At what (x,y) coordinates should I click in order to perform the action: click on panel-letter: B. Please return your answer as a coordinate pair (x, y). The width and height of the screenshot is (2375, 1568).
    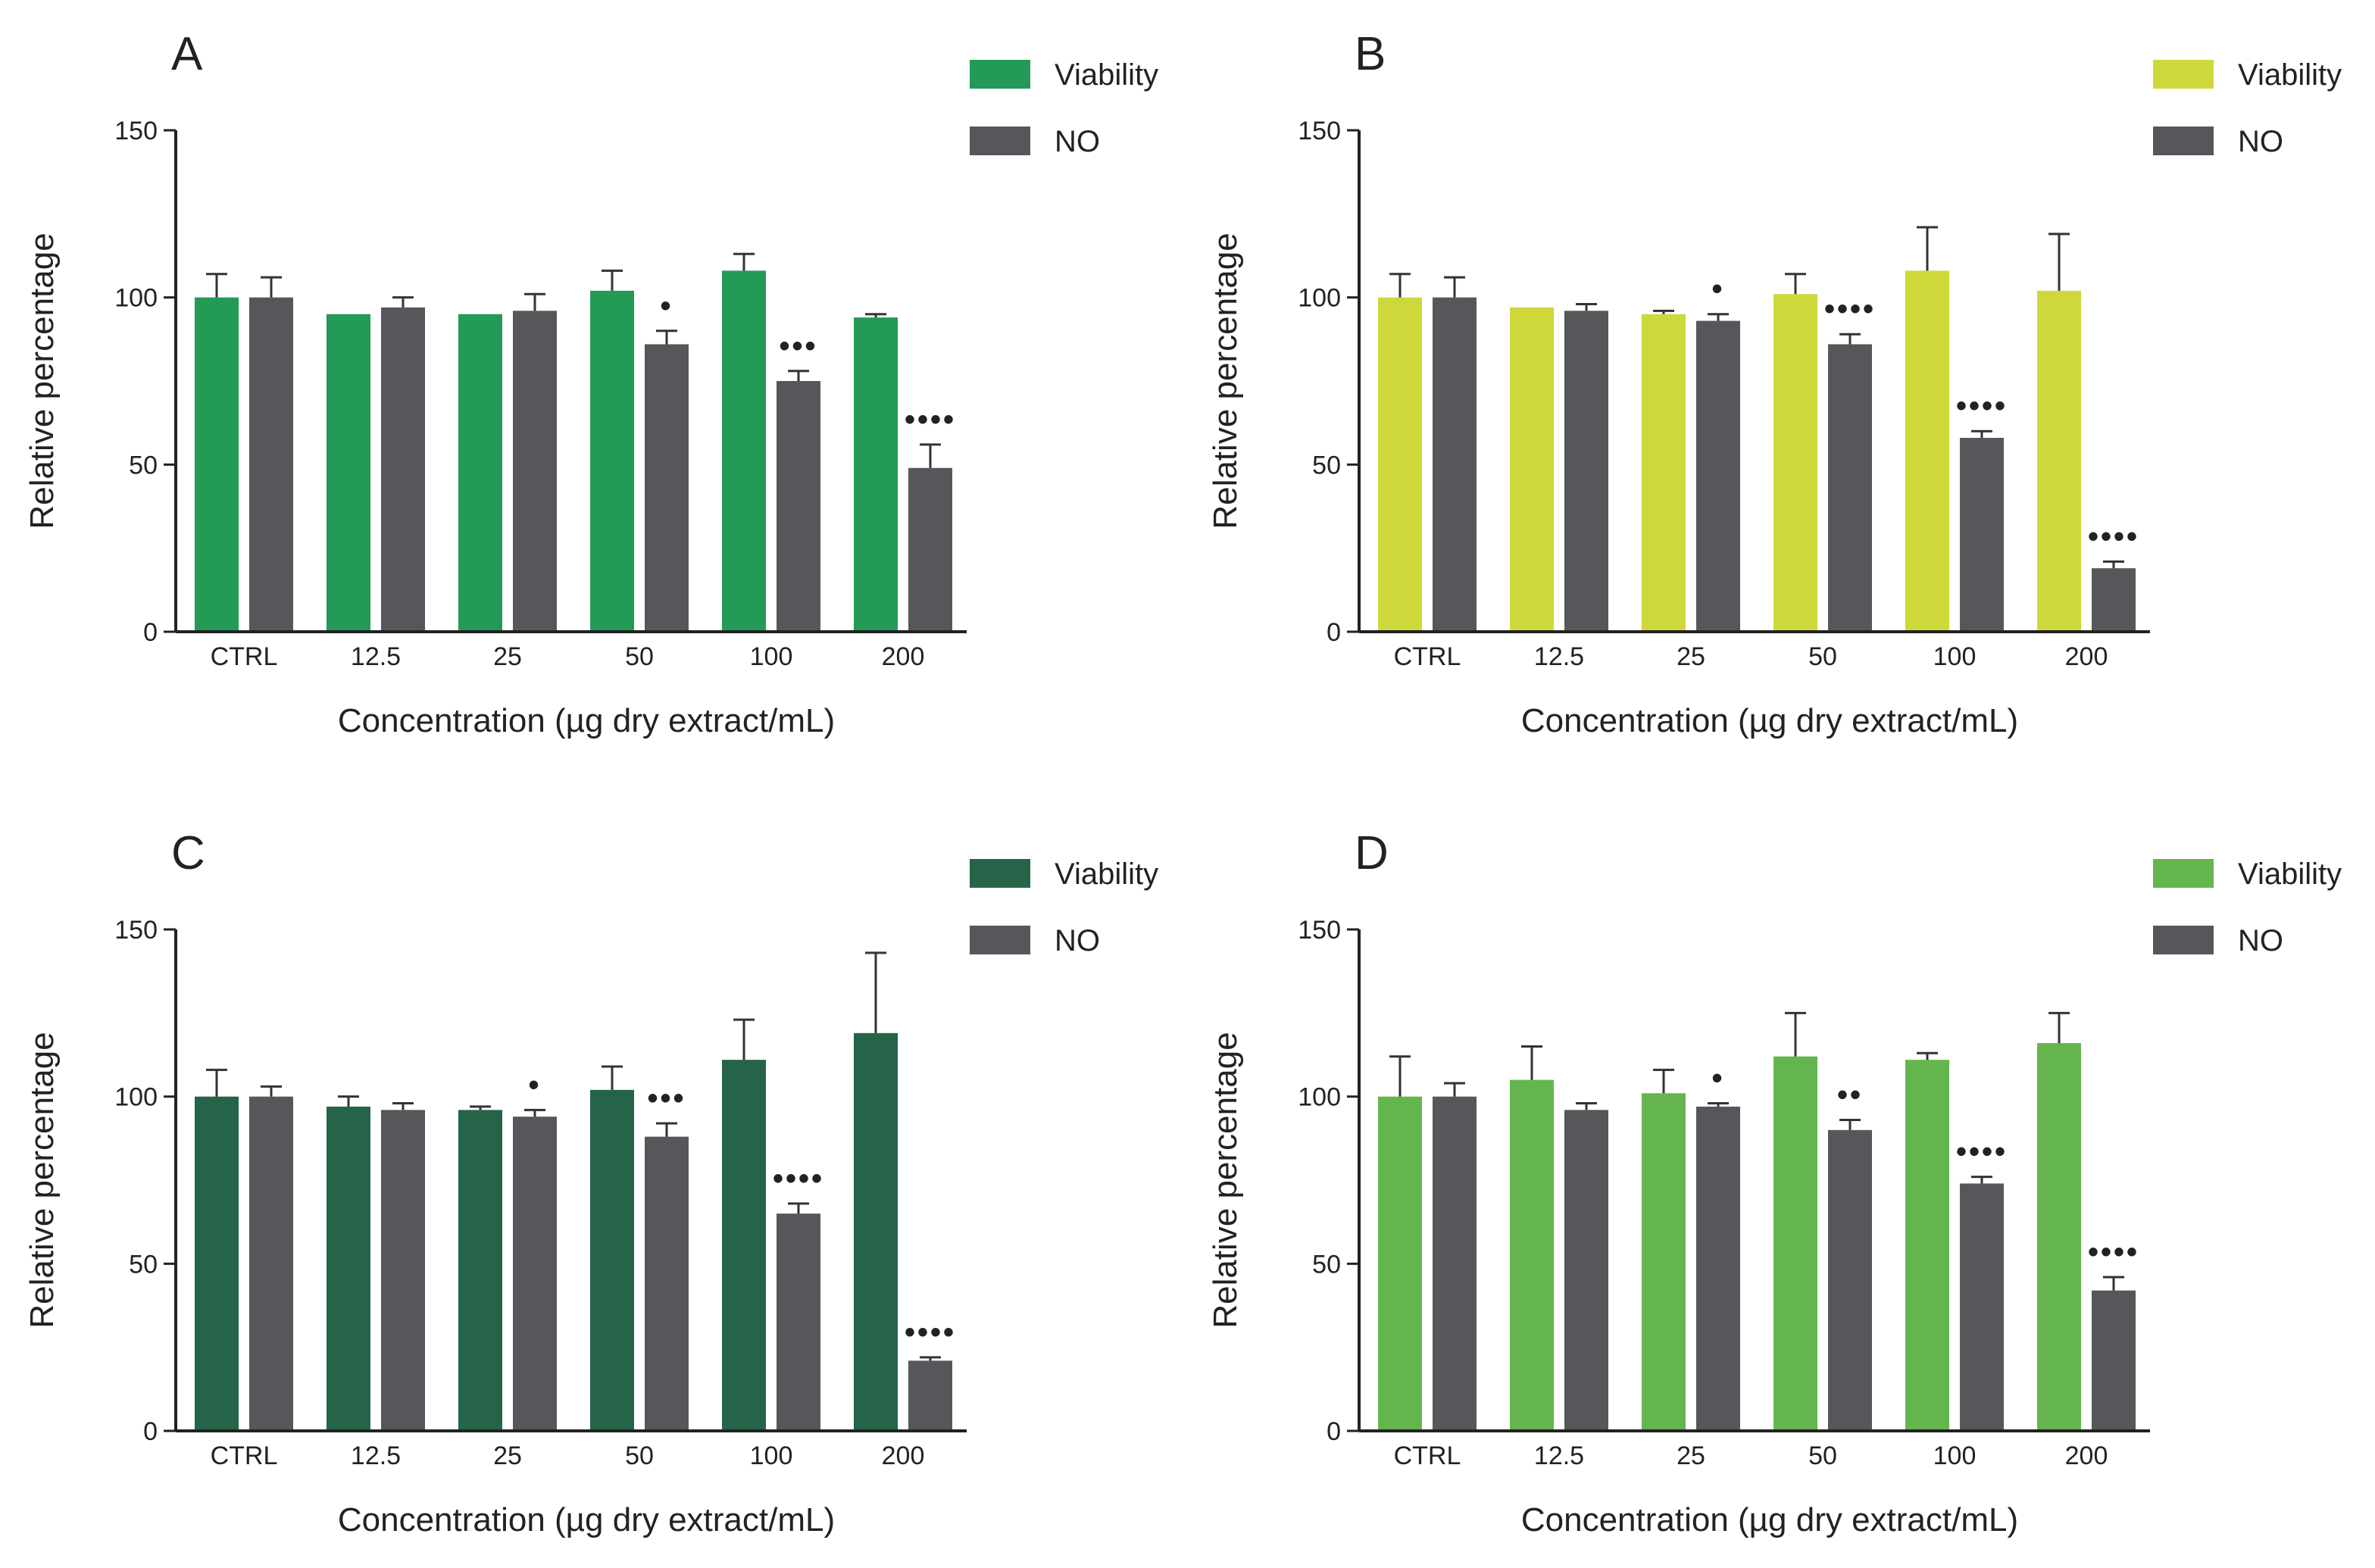
    Looking at the image, I should click on (1371, 54).